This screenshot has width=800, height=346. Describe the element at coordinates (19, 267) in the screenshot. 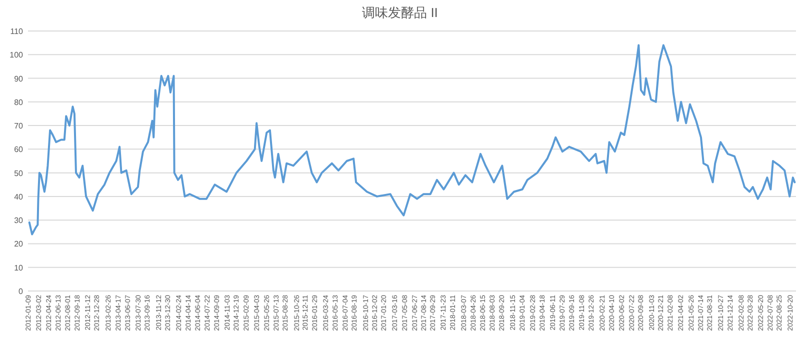

I see `y-tick-label: 10` at that location.